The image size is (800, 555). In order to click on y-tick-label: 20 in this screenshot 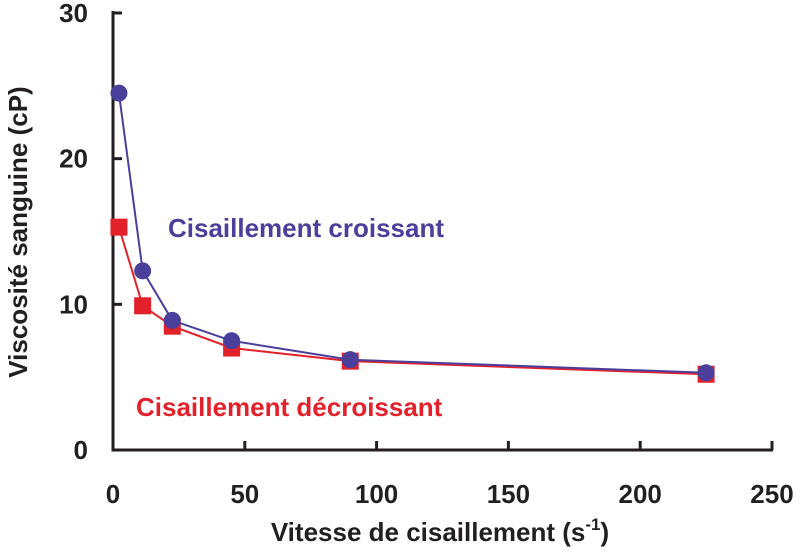, I will do `click(73, 159)`.